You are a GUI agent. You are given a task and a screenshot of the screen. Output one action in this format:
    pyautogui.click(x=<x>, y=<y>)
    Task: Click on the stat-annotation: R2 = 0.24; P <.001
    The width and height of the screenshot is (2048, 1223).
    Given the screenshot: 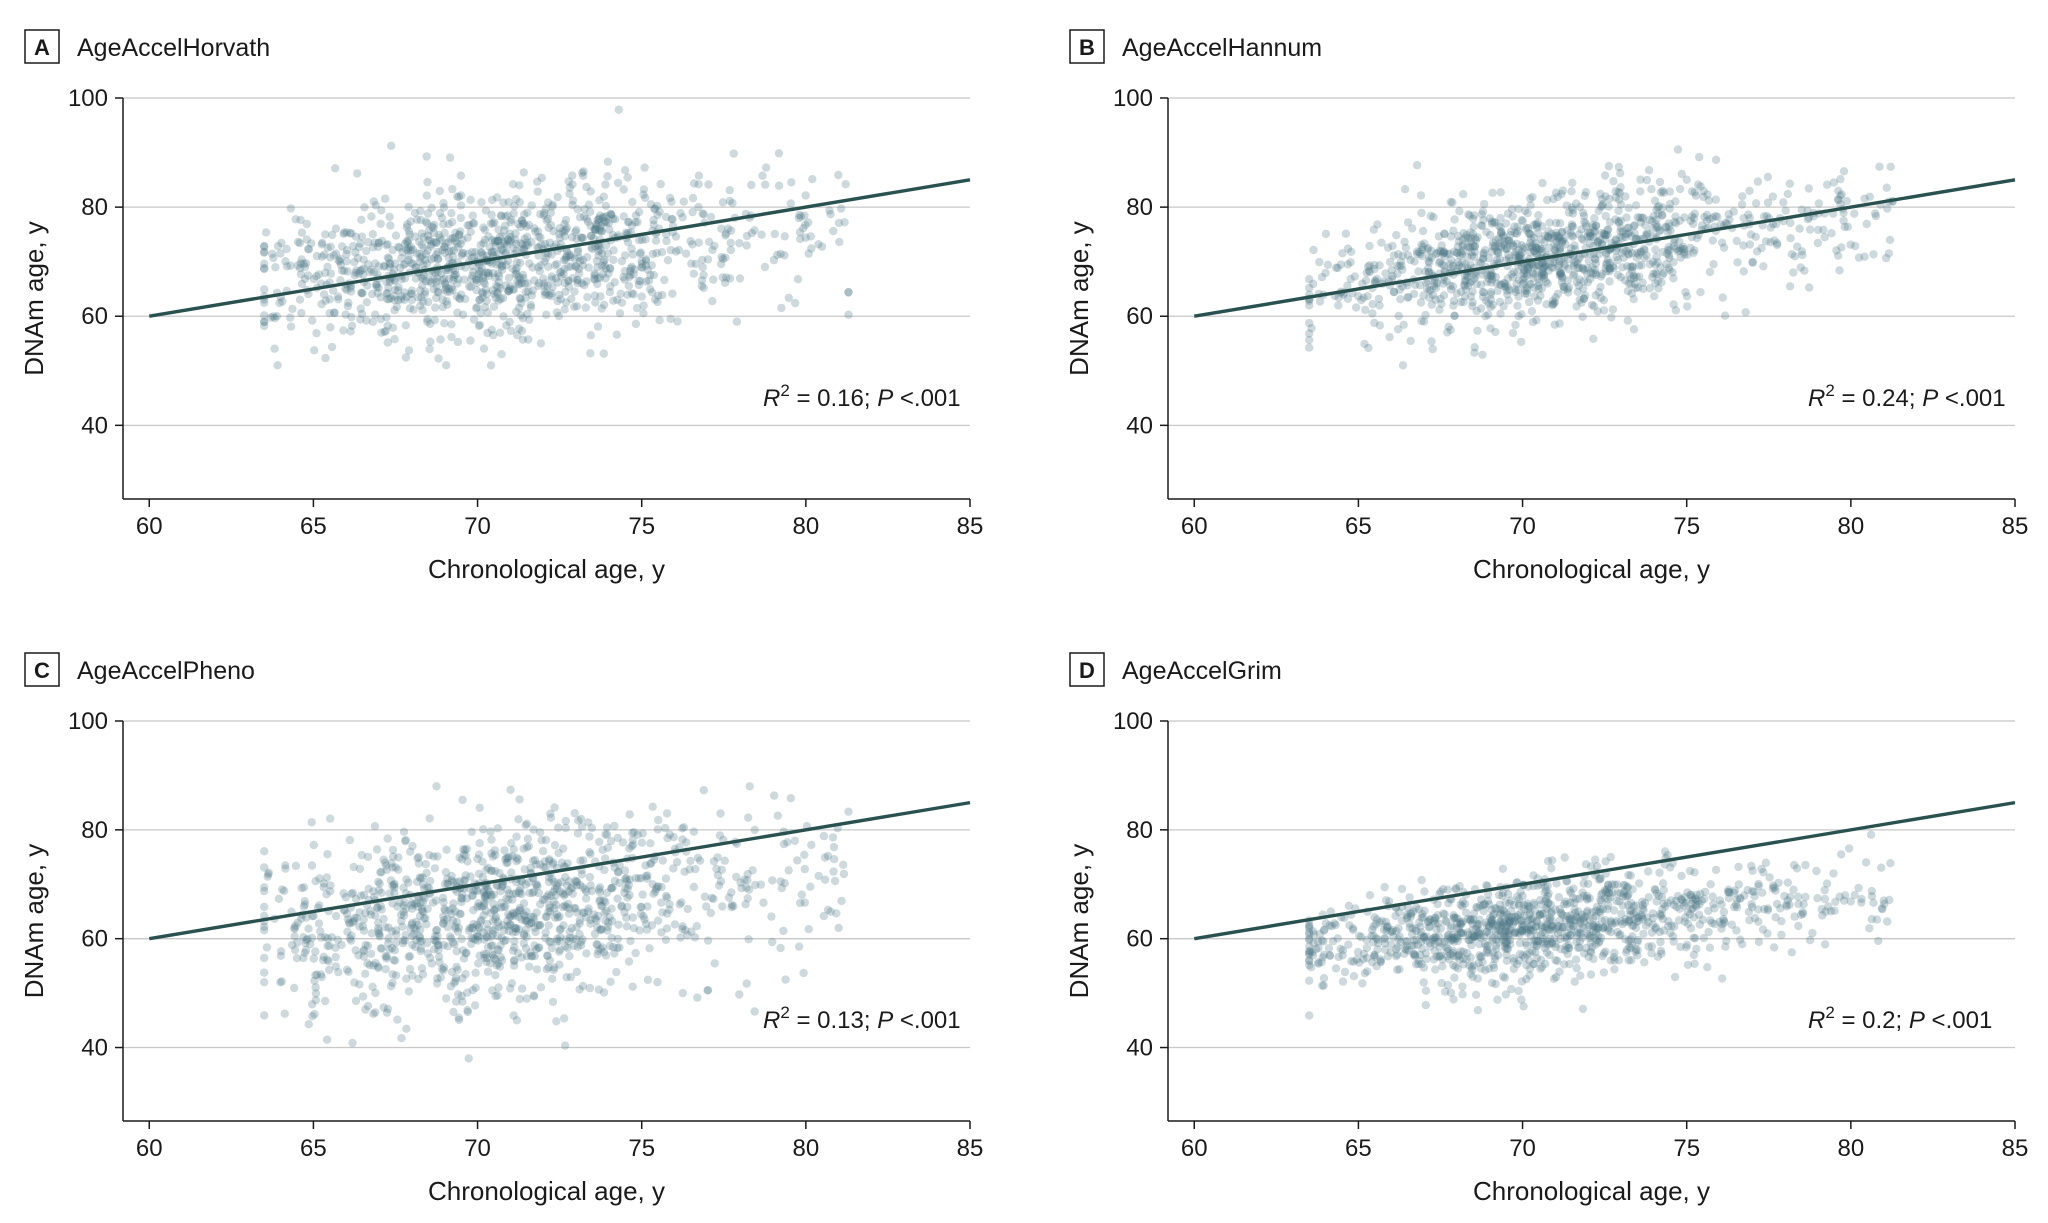 What is the action you would take?
    pyautogui.click(x=1907, y=396)
    